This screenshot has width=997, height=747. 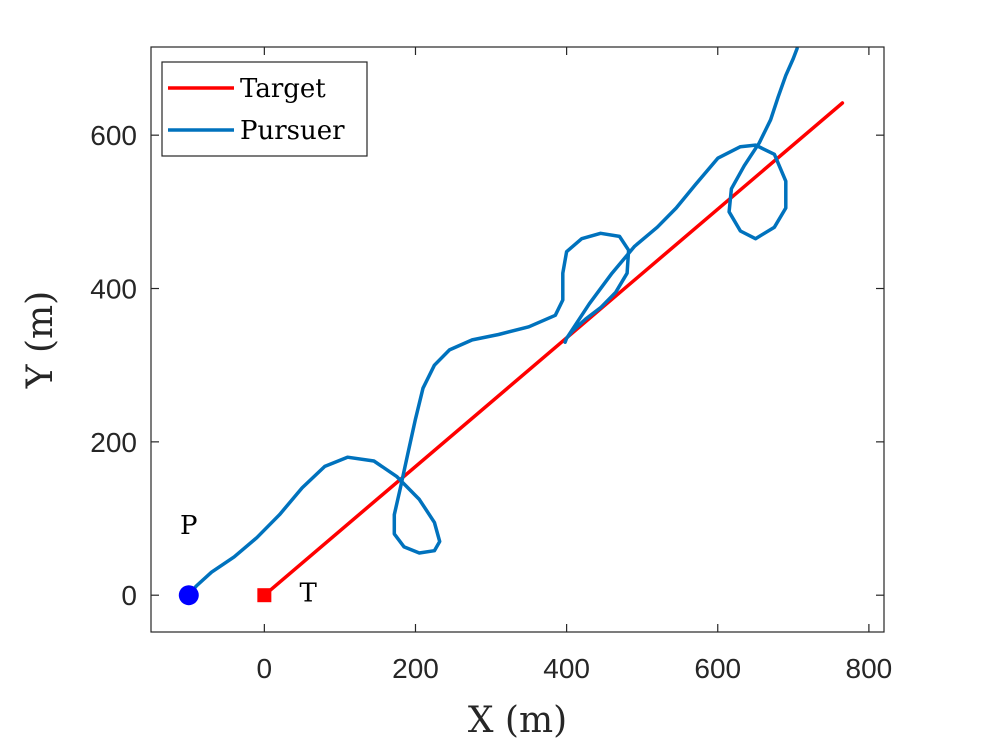 What do you see at coordinates (129, 595) in the screenshot?
I see `y-tick-label: 0` at bounding box center [129, 595].